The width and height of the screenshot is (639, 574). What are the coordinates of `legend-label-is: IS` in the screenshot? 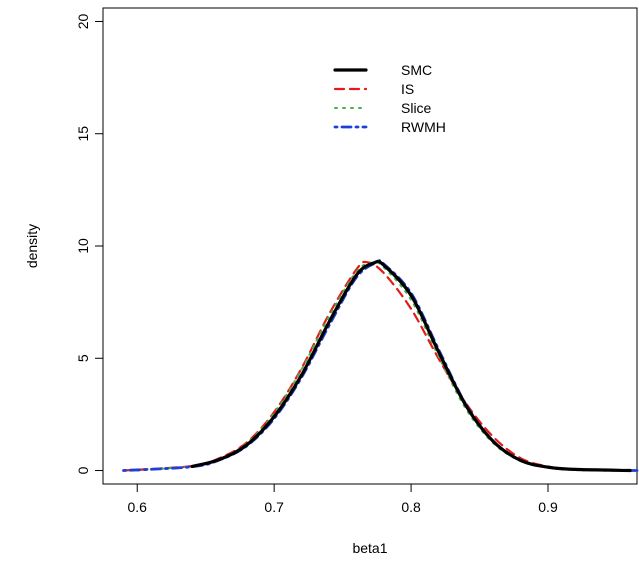 It's located at (407, 89).